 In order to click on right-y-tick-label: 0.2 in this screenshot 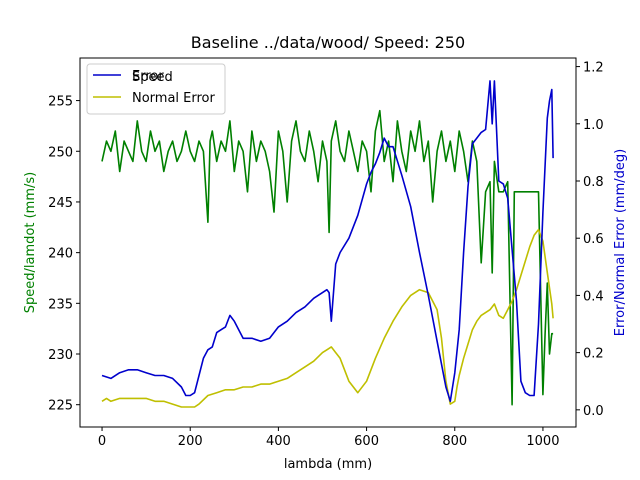, I will do `click(593, 354)`.